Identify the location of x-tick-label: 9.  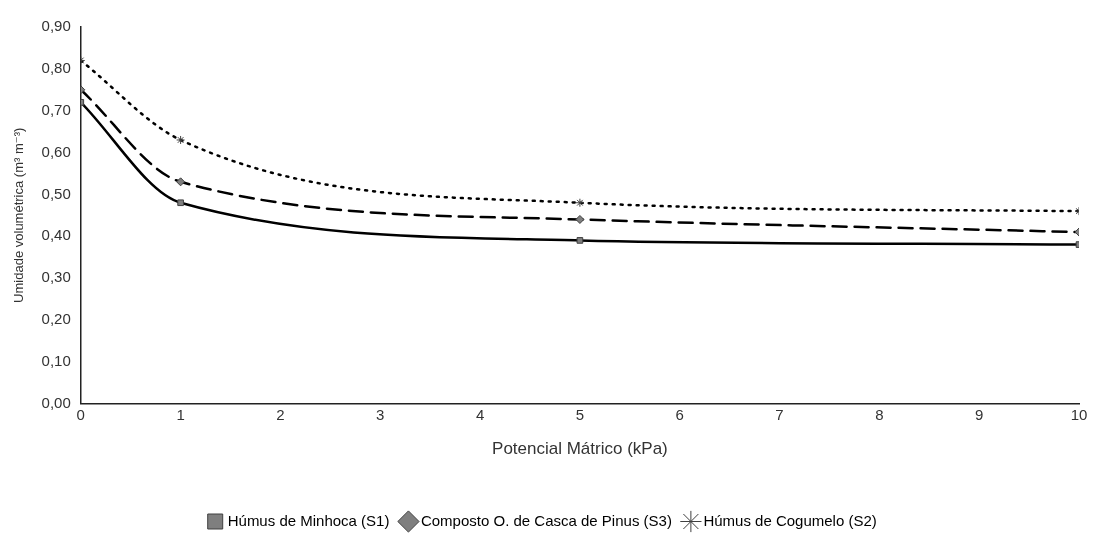
(979, 414).